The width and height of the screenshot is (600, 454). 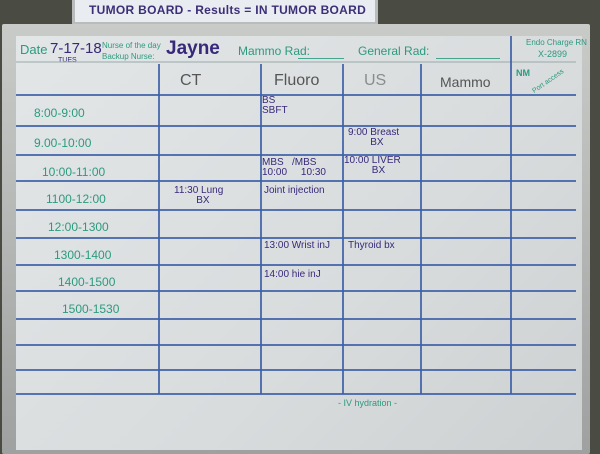 What do you see at coordinates (465, 82) in the screenshot?
I see `column-mammo: Mammo` at bounding box center [465, 82].